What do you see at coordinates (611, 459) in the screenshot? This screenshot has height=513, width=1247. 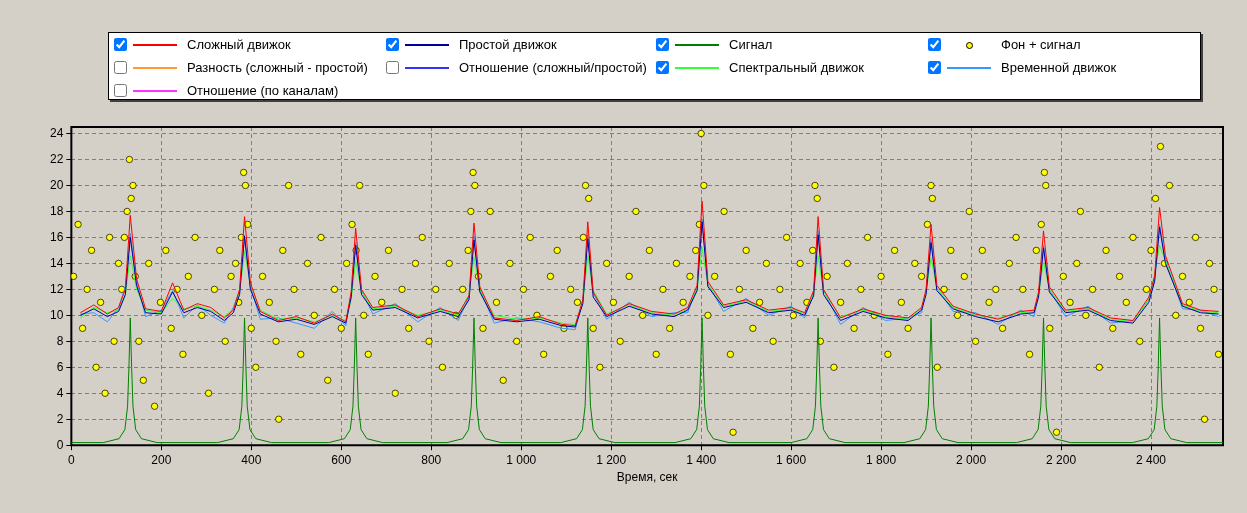 I see `x-tick-label: 1 200` at bounding box center [611, 459].